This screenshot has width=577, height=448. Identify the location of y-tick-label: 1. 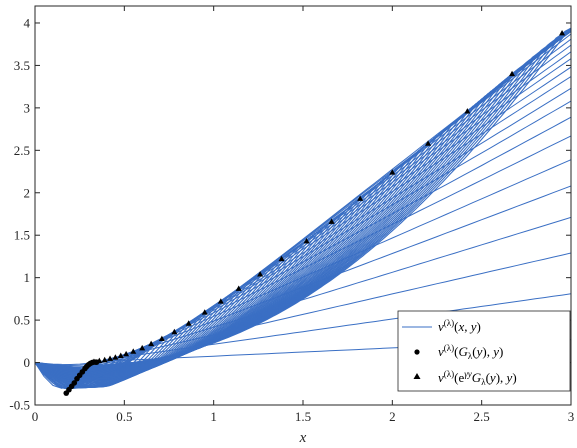
(27, 277).